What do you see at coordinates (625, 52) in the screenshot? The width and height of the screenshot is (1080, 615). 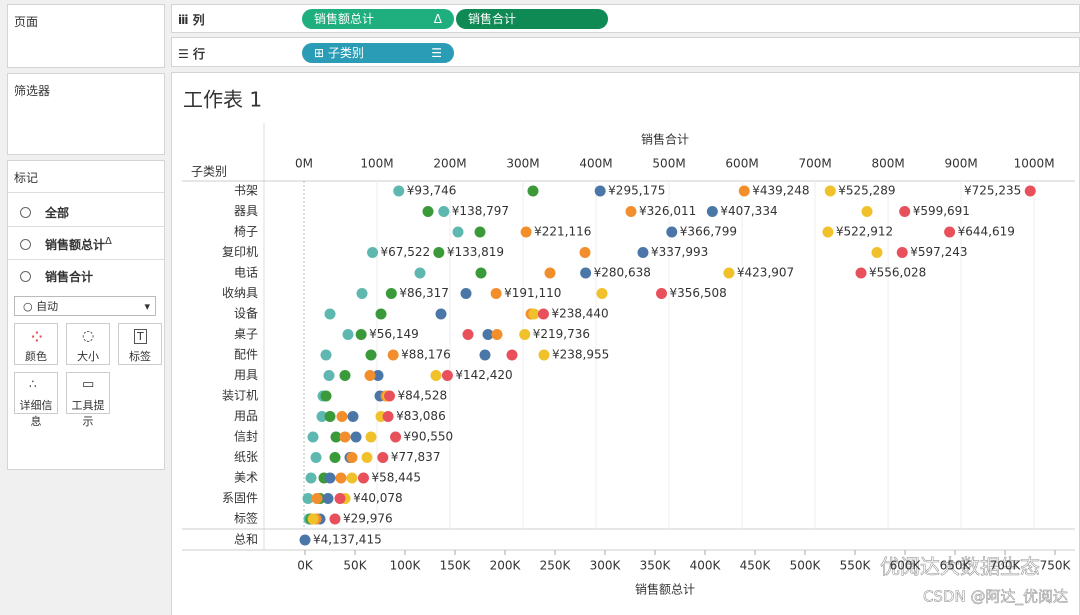 I see `rows-shelf: ☰ 行 ⊞ 子类别 ☰` at bounding box center [625, 52].